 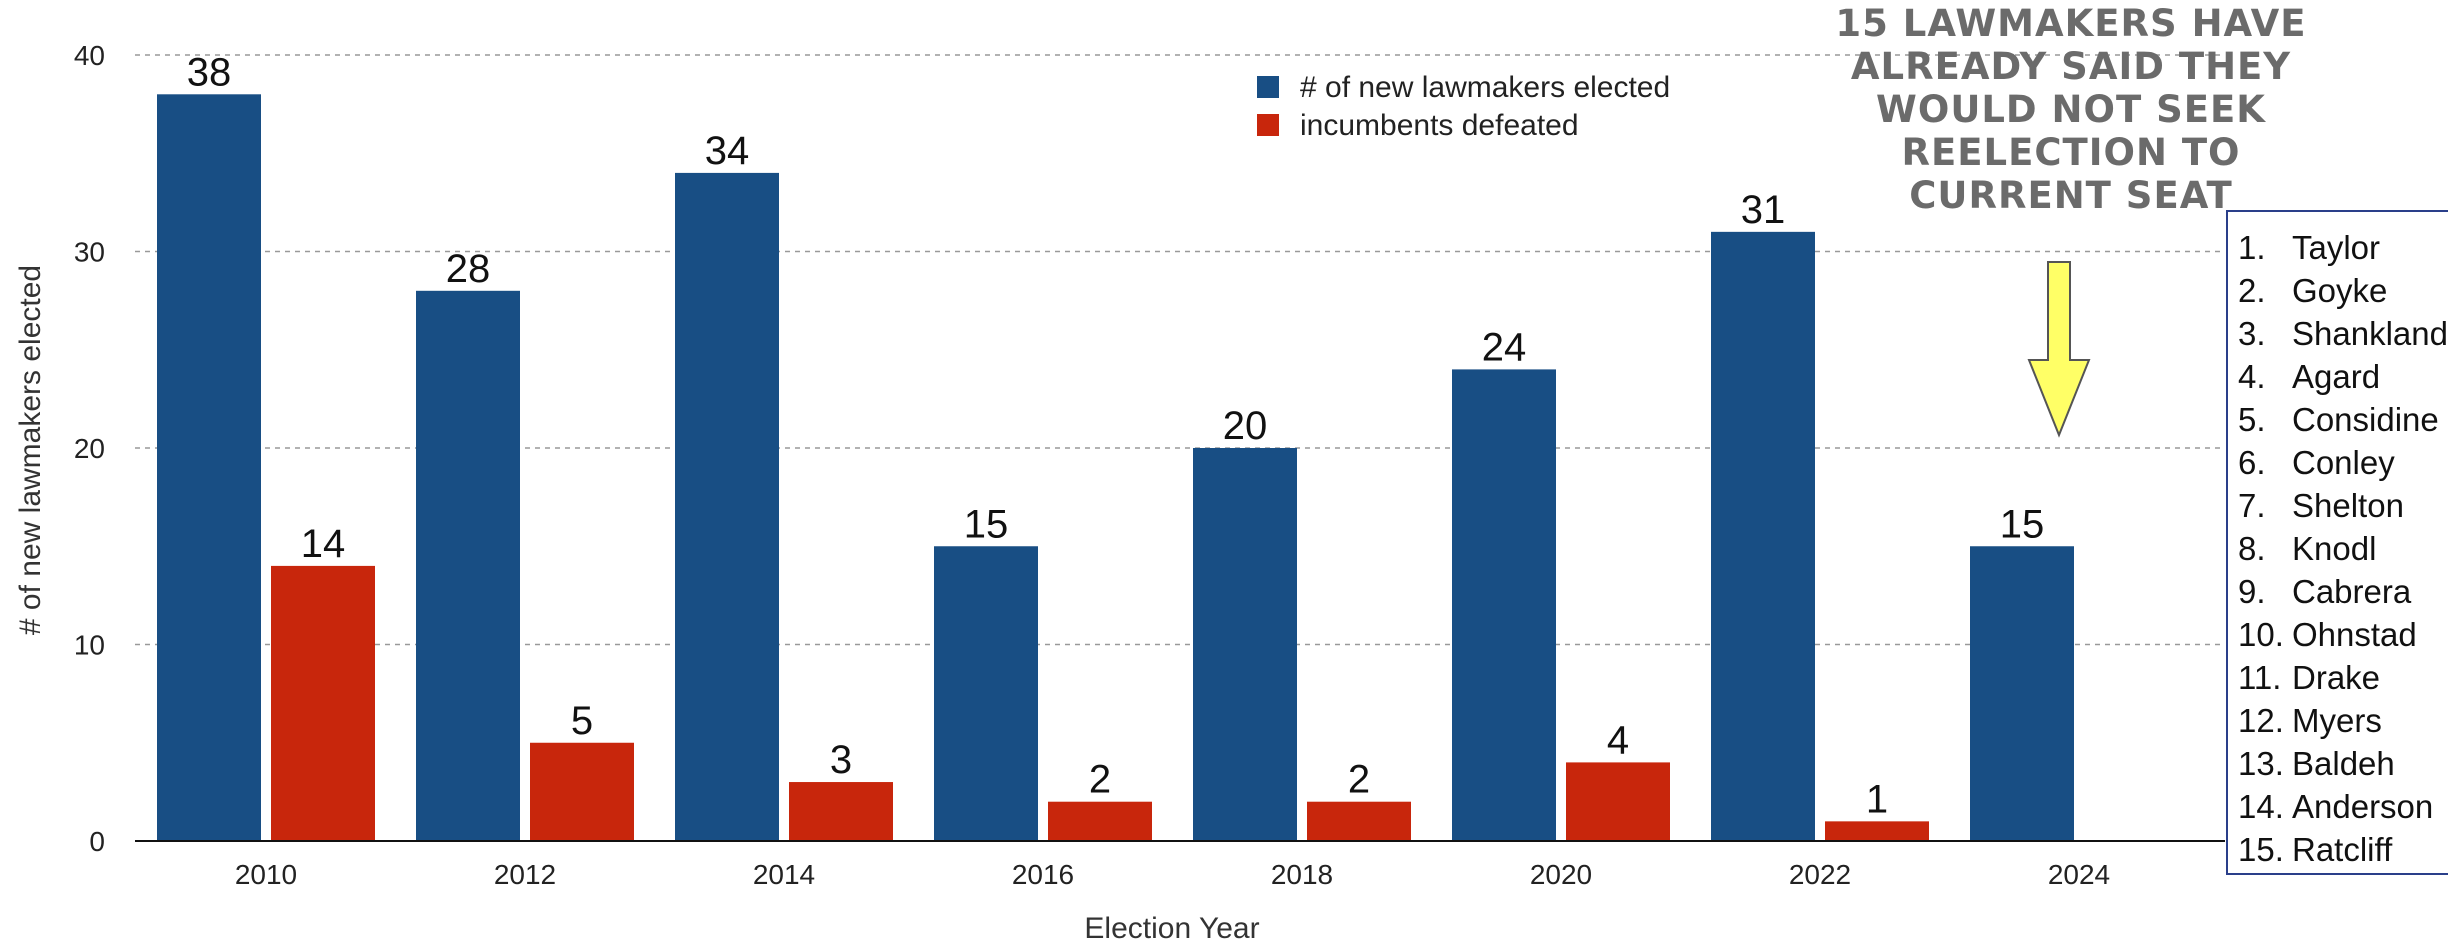 I want to click on x-tick-label: 2012, so click(x=525, y=874).